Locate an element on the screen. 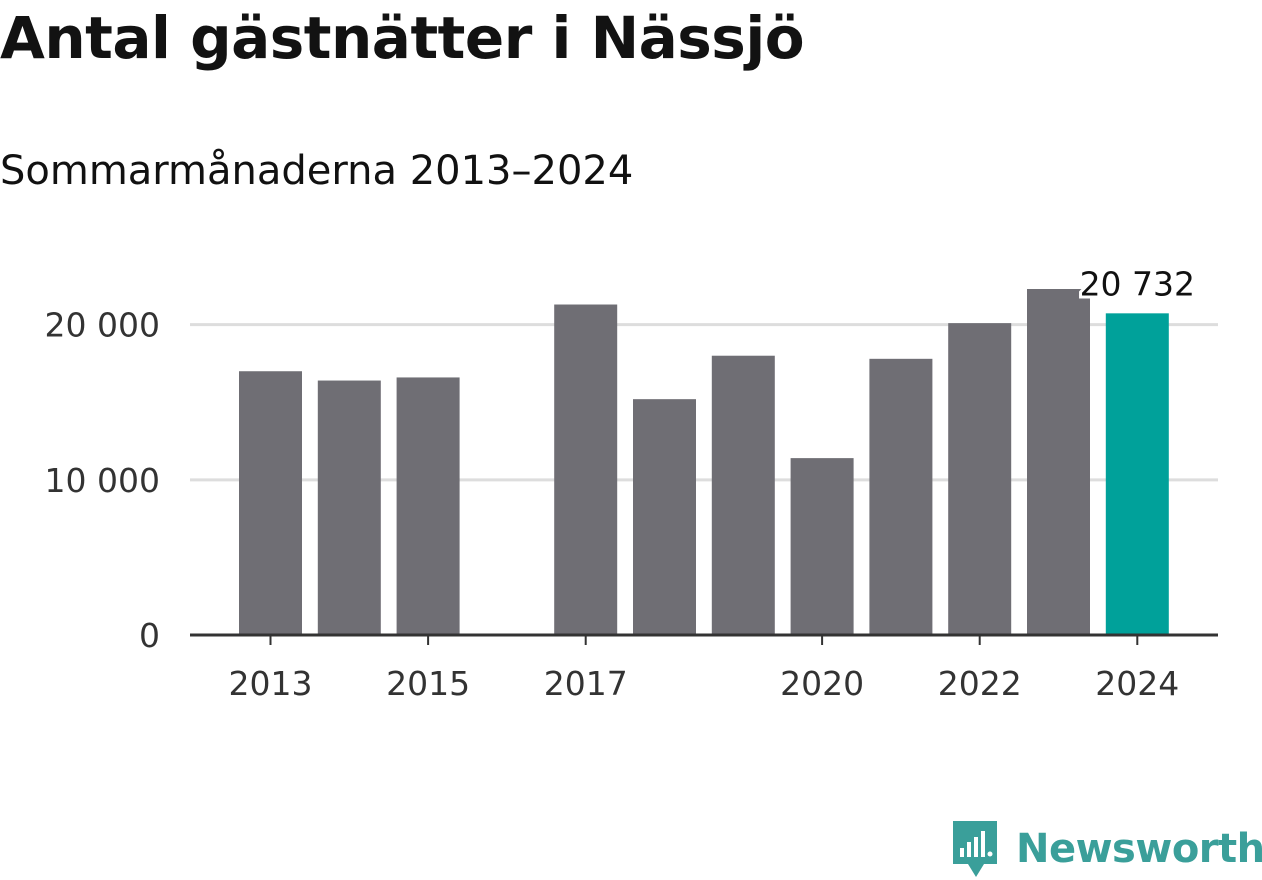  y-tick-label: 10 000 is located at coordinates (102, 480).